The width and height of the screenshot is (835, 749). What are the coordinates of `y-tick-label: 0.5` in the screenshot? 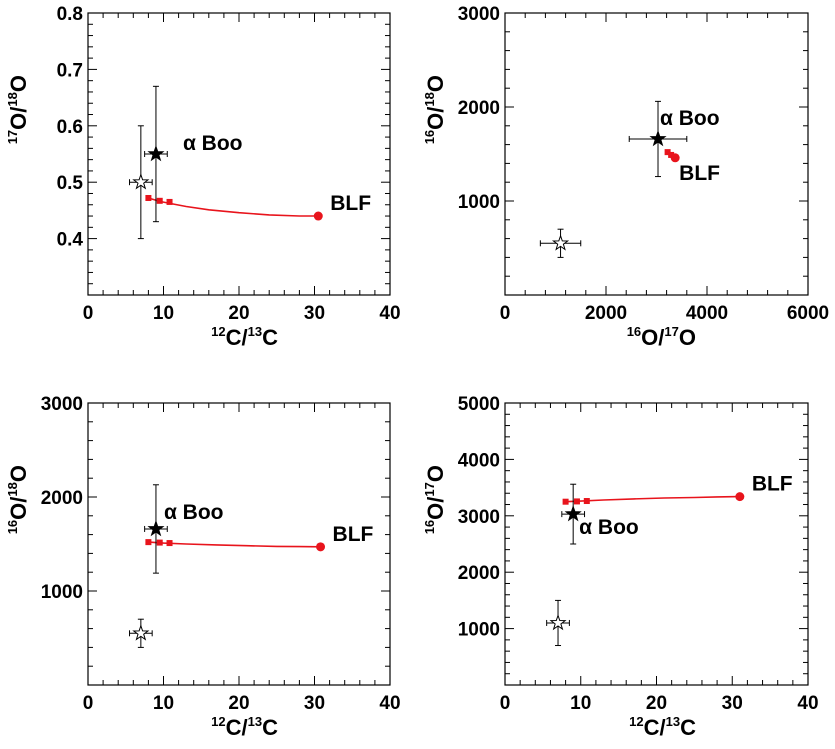 It's located at (70, 183).